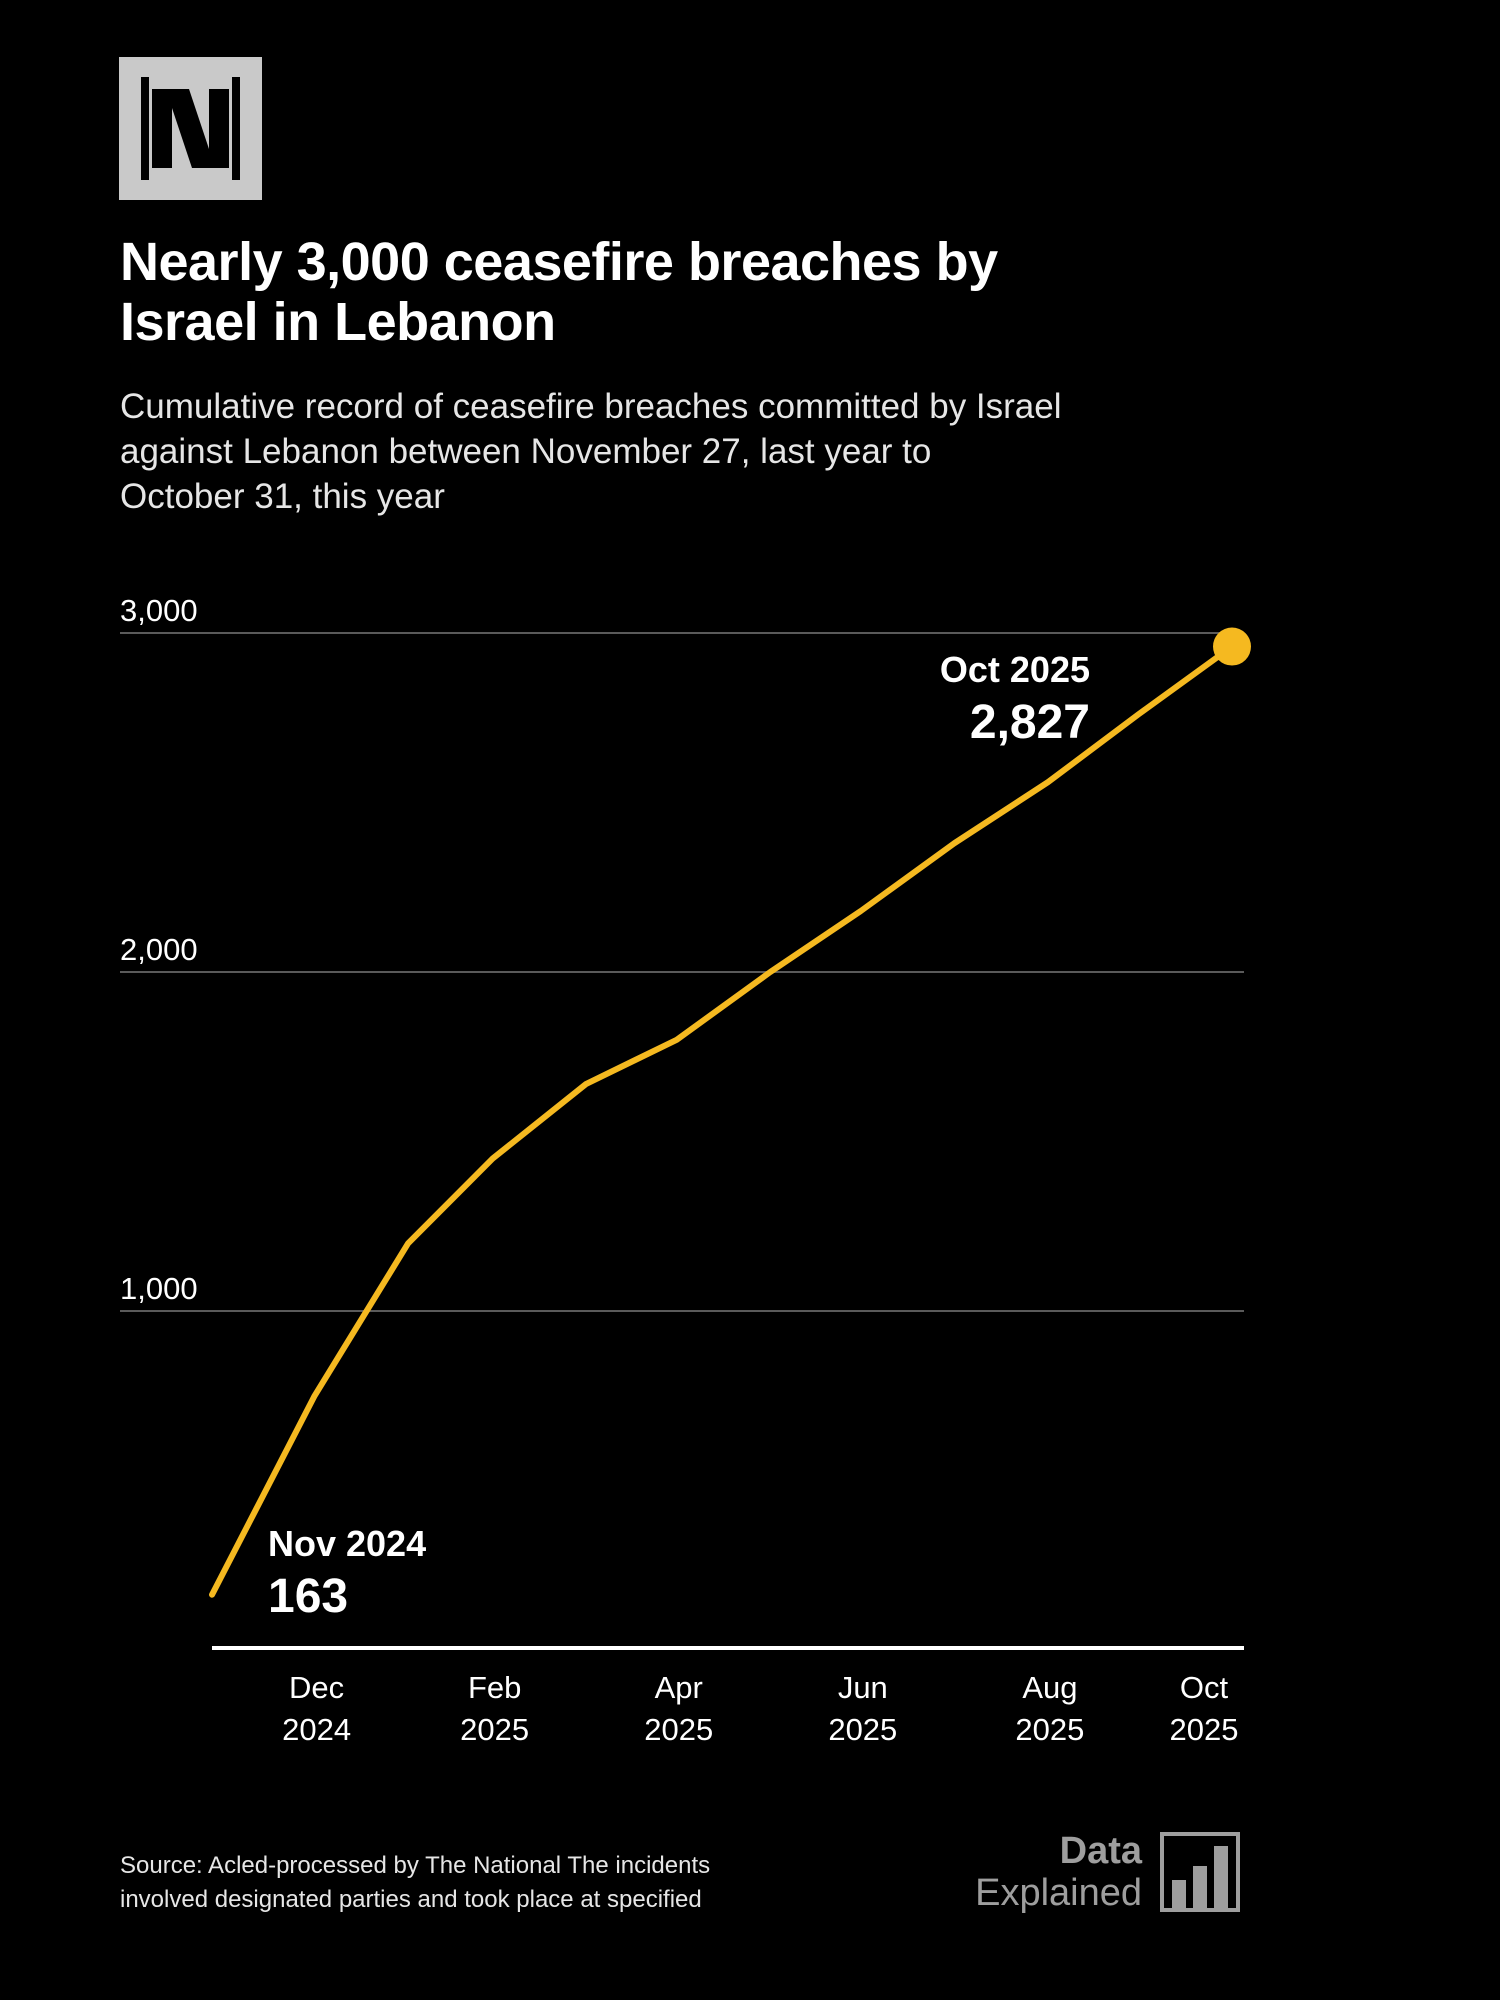  What do you see at coordinates (1049, 1708) in the screenshot?
I see `x-tick-label: Aug 2025` at bounding box center [1049, 1708].